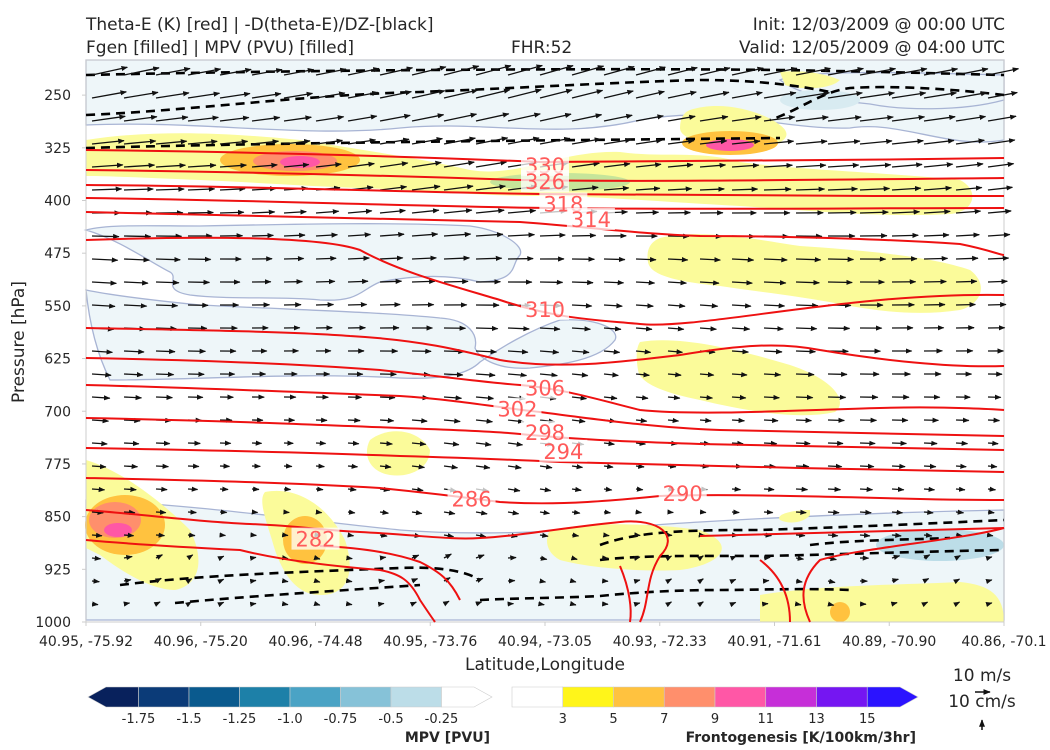  I want to click on contour-label-bg, so click(545, 431).